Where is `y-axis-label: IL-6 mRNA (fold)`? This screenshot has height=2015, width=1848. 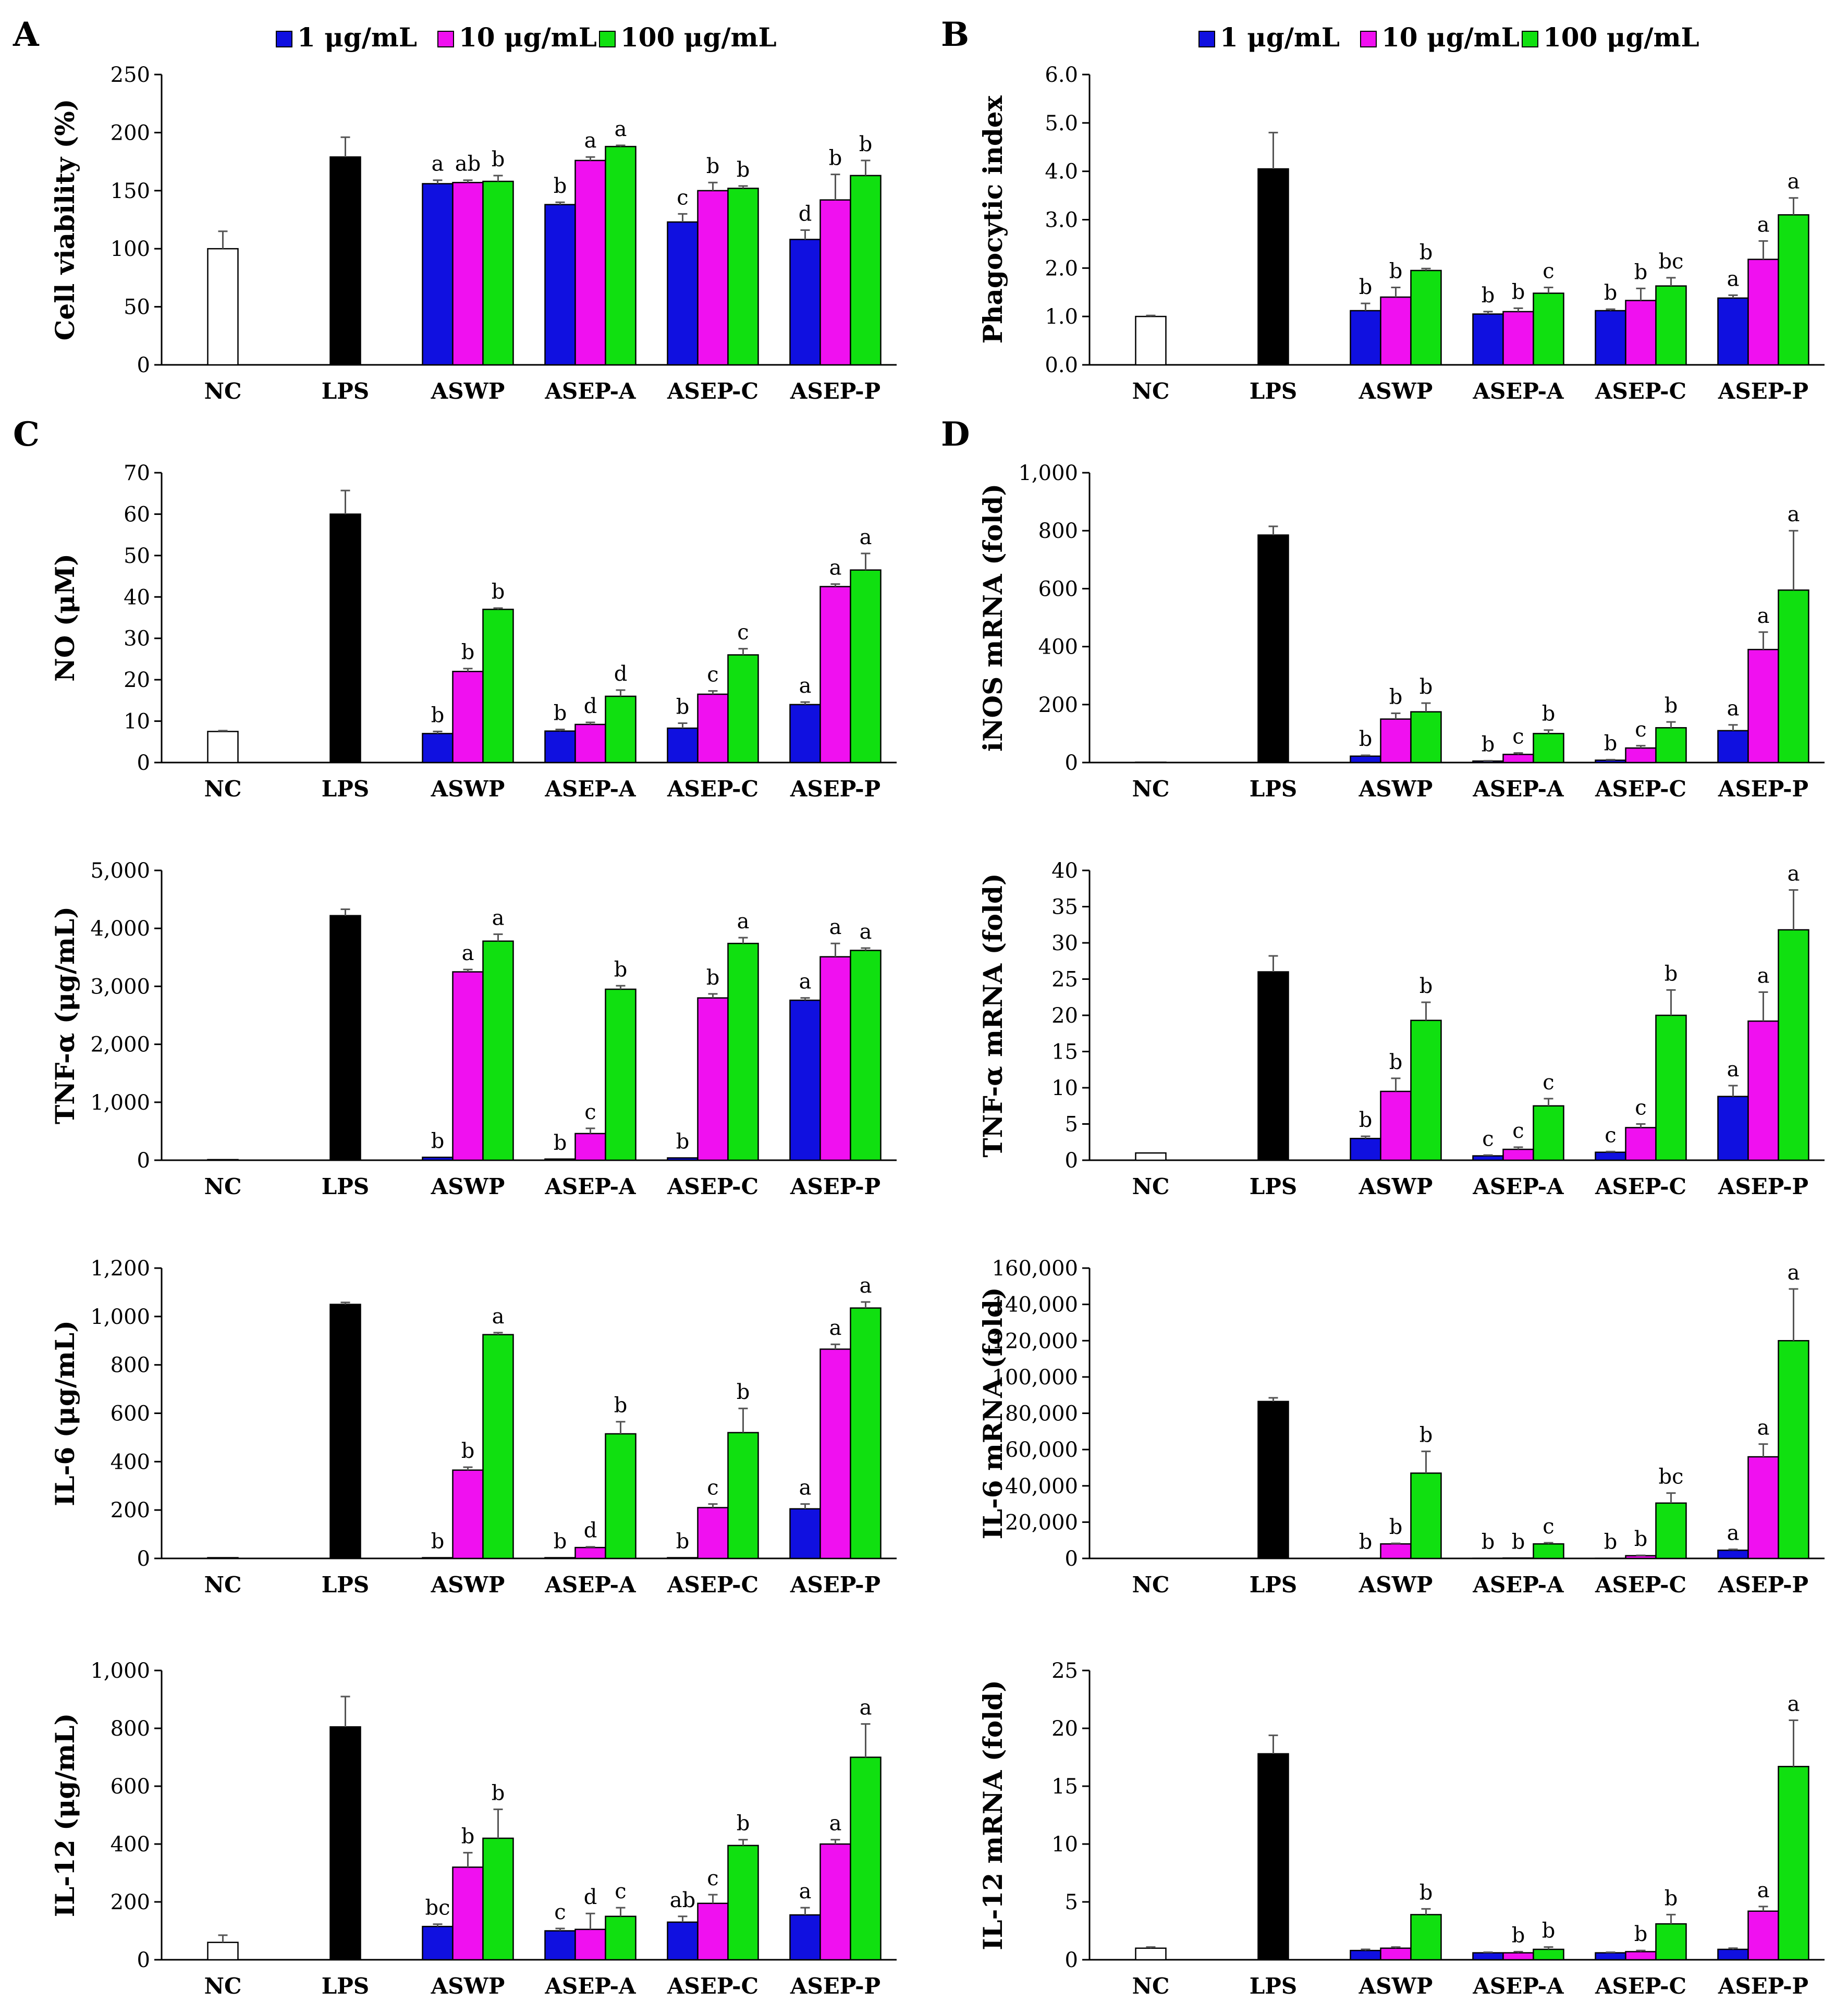
y-axis-label: IL-6 mRNA (fold) is located at coordinates (992, 1413).